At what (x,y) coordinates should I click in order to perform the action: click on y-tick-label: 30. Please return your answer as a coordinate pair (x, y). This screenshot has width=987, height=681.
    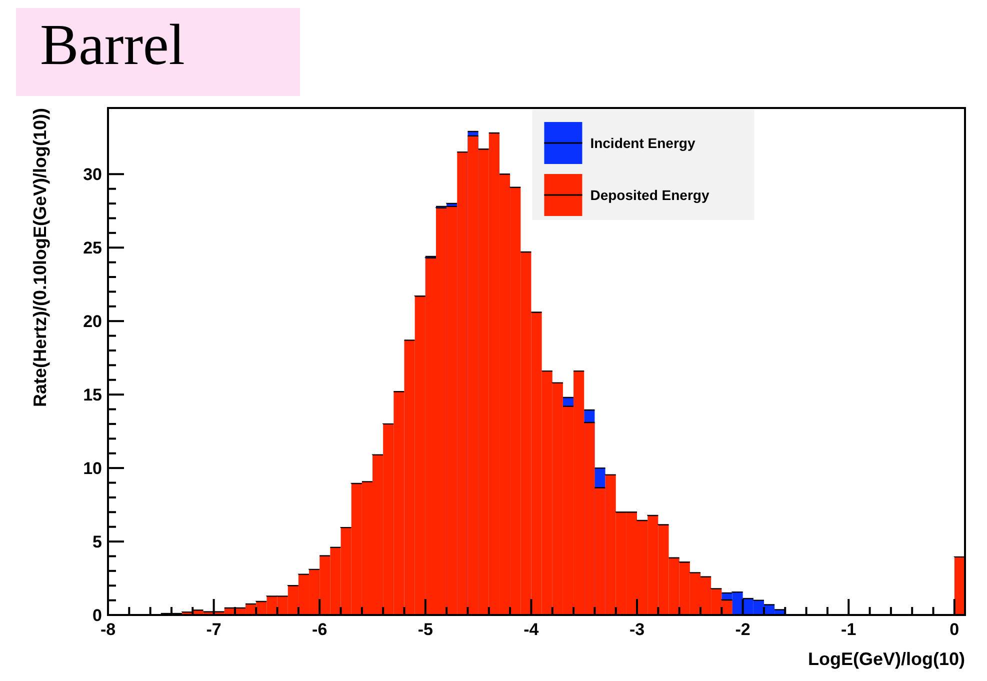
    Looking at the image, I should click on (92, 174).